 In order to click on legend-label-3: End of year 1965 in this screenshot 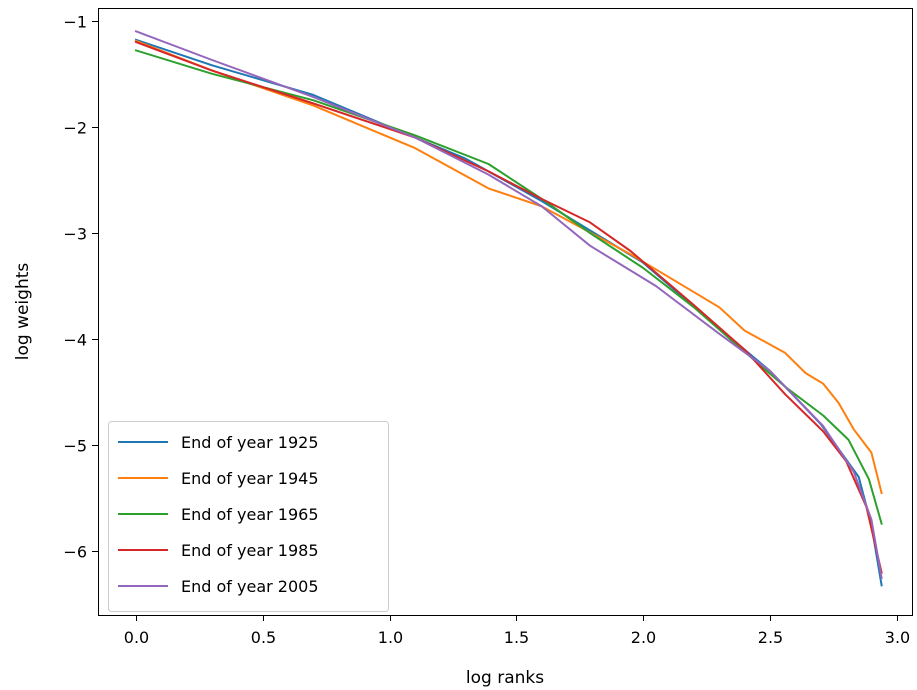, I will do `click(250, 514)`.